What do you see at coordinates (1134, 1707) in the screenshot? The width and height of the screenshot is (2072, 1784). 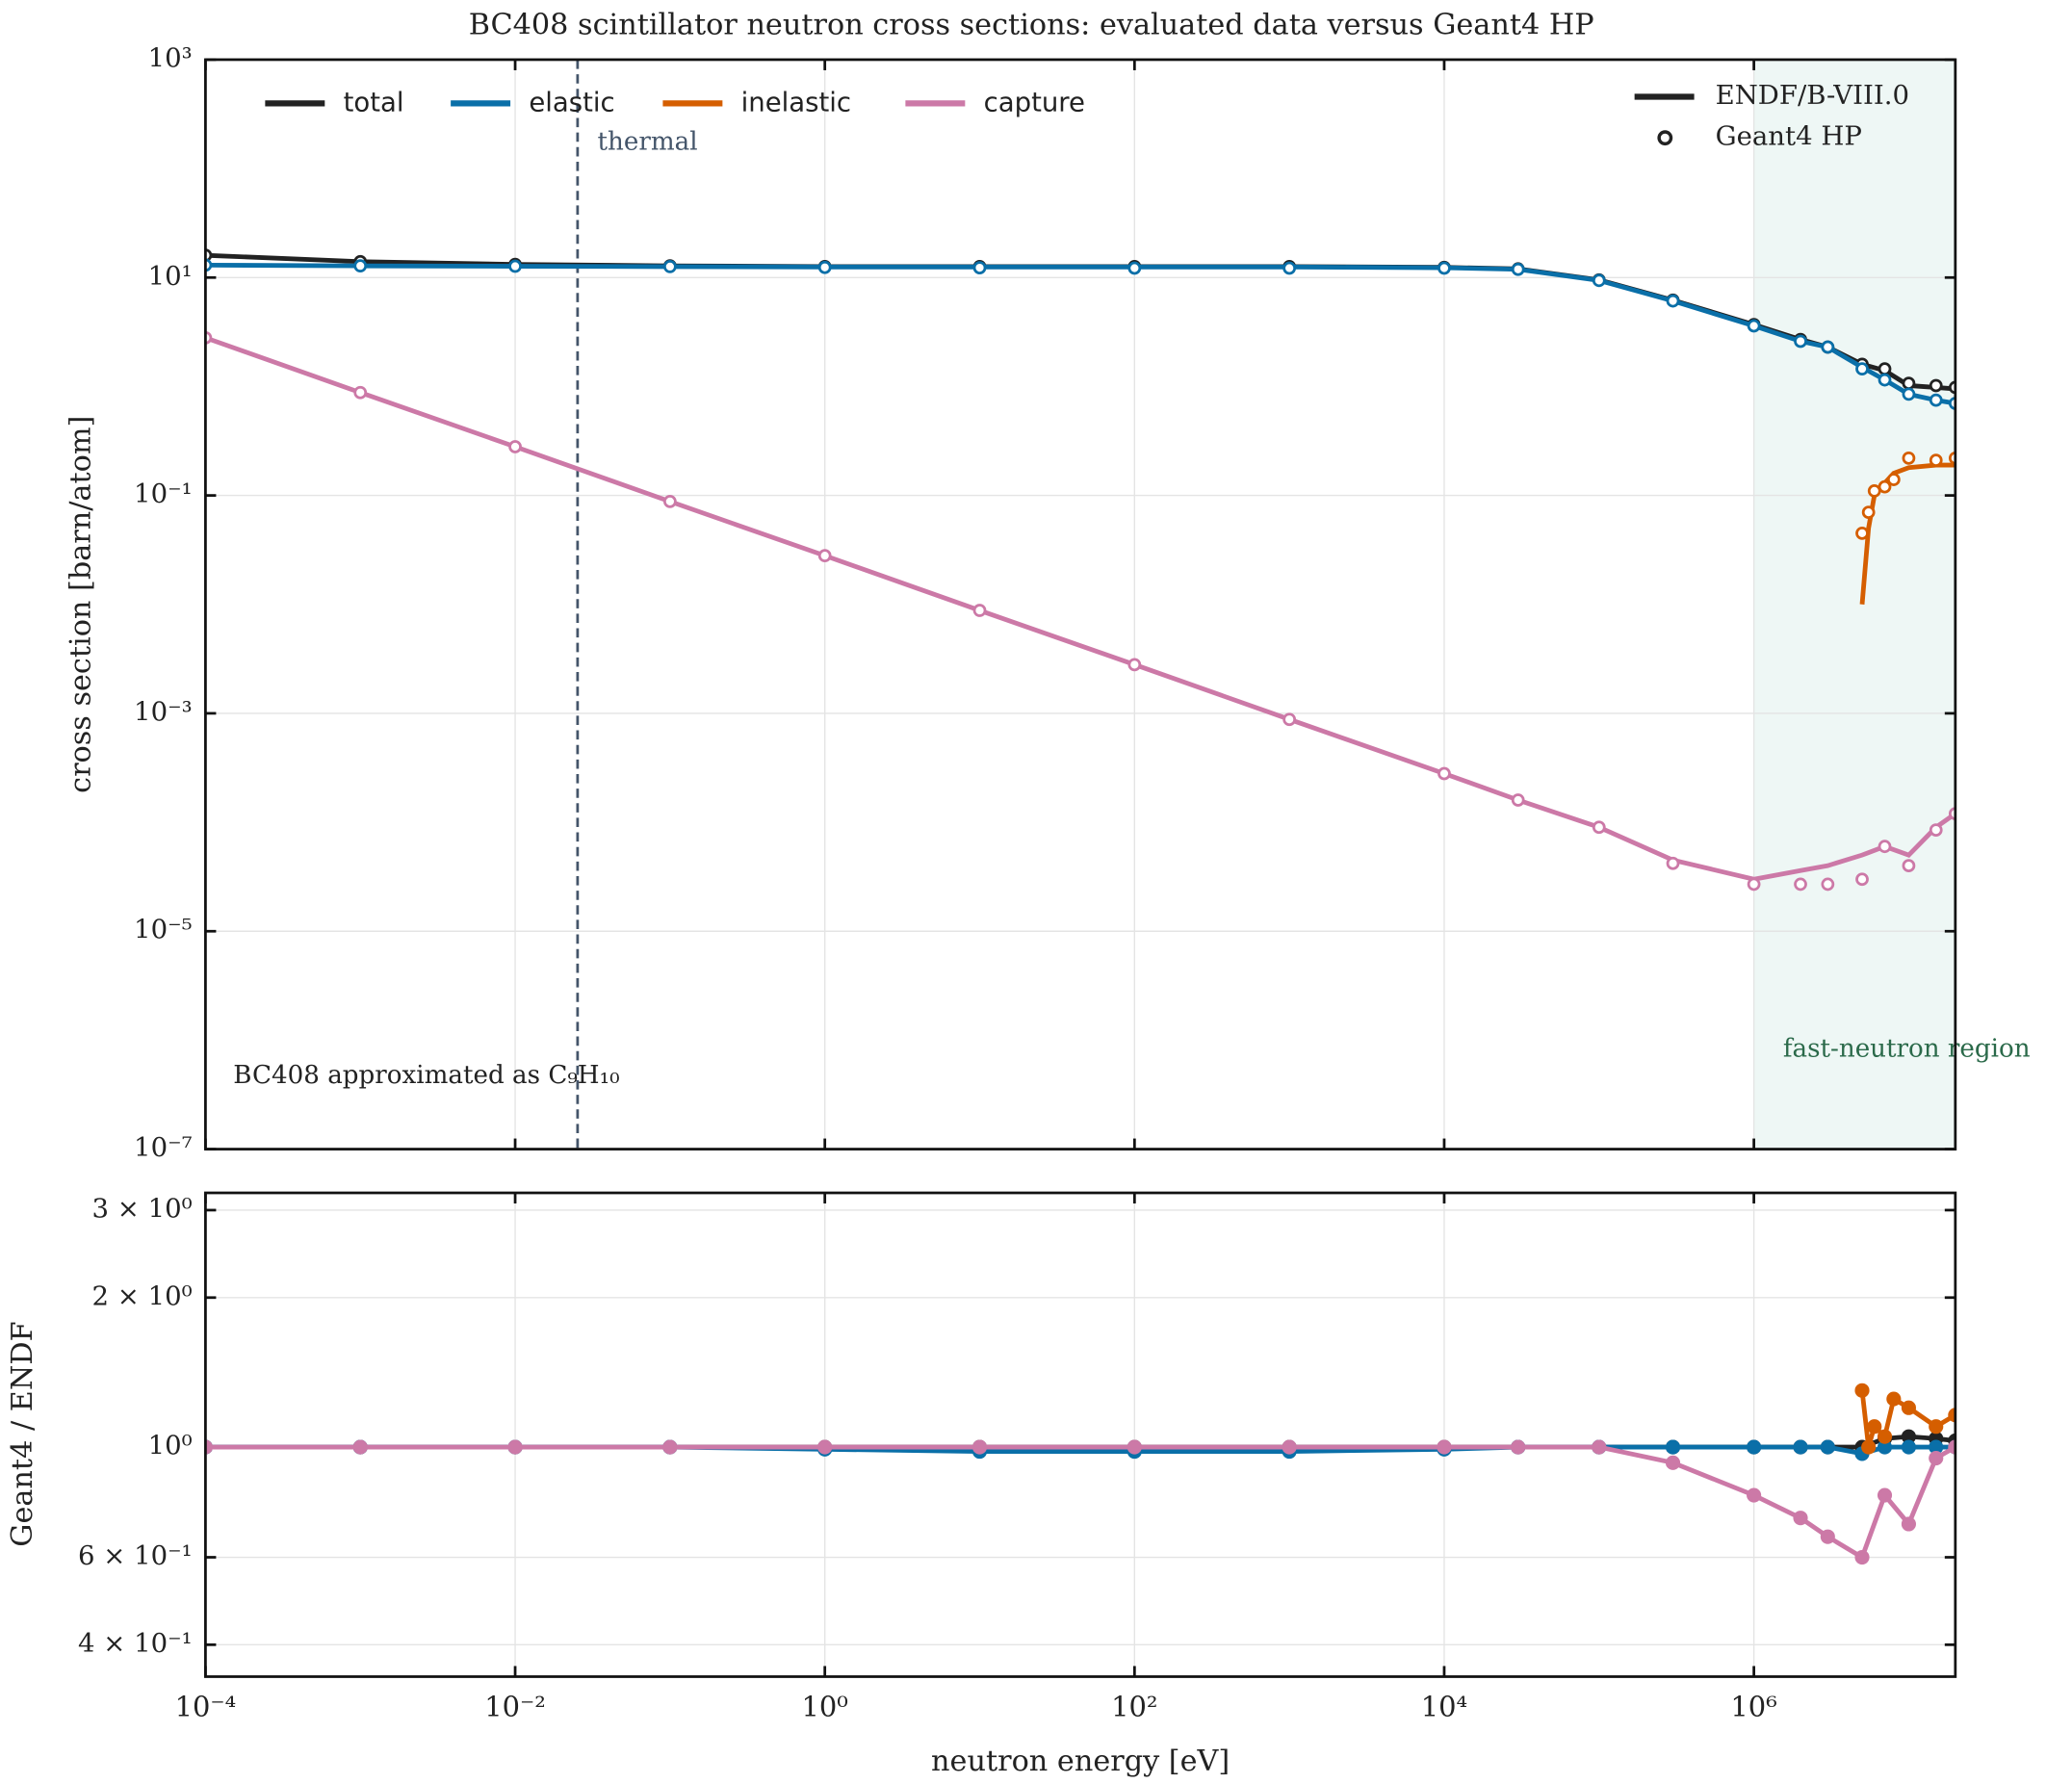 I see `x-tick-label: 10²` at bounding box center [1134, 1707].